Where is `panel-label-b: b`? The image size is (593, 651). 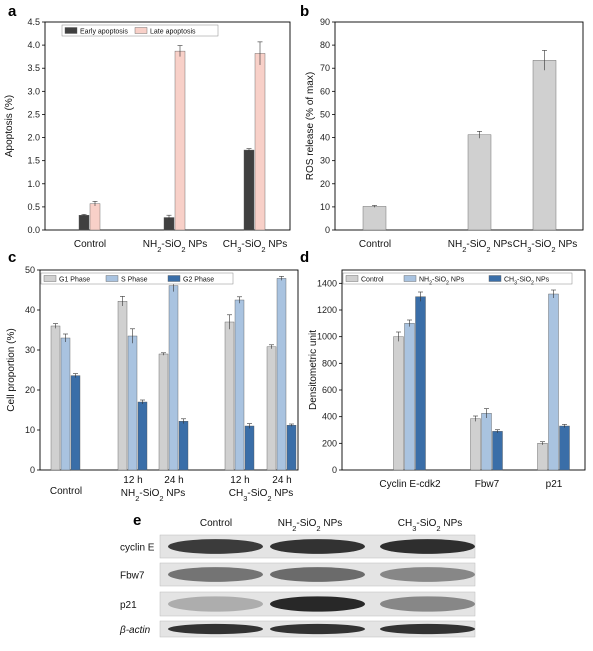
panel-label-b: b is located at coordinates (304, 11).